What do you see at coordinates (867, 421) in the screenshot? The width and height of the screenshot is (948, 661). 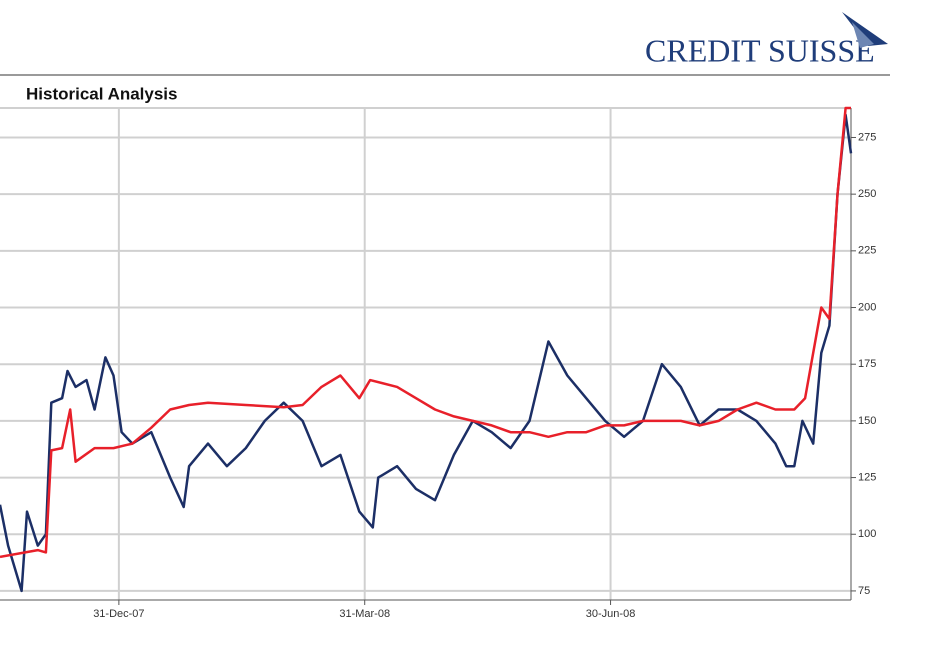 I see `y-tick-label: 150` at bounding box center [867, 421].